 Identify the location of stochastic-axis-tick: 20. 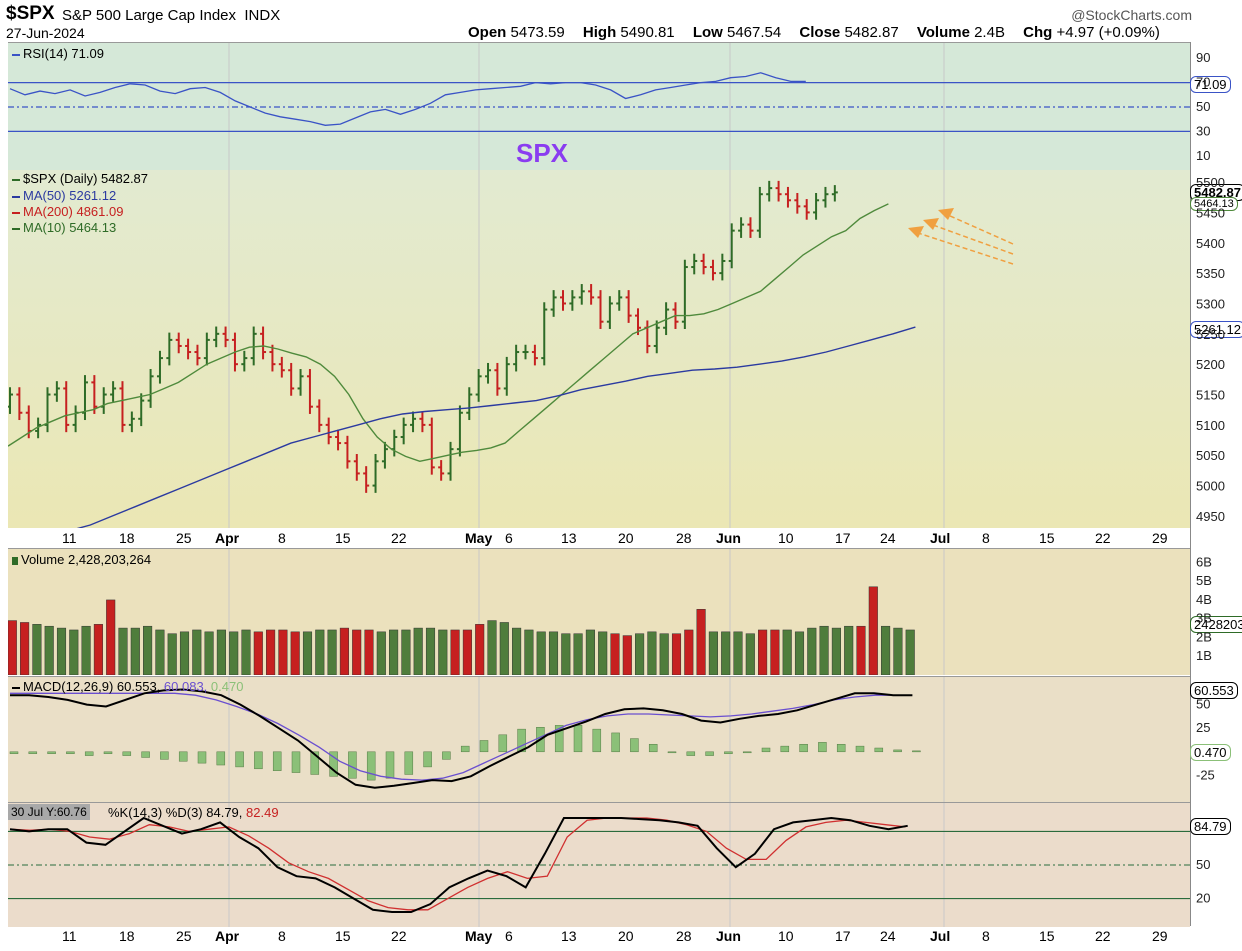
(1203, 898).